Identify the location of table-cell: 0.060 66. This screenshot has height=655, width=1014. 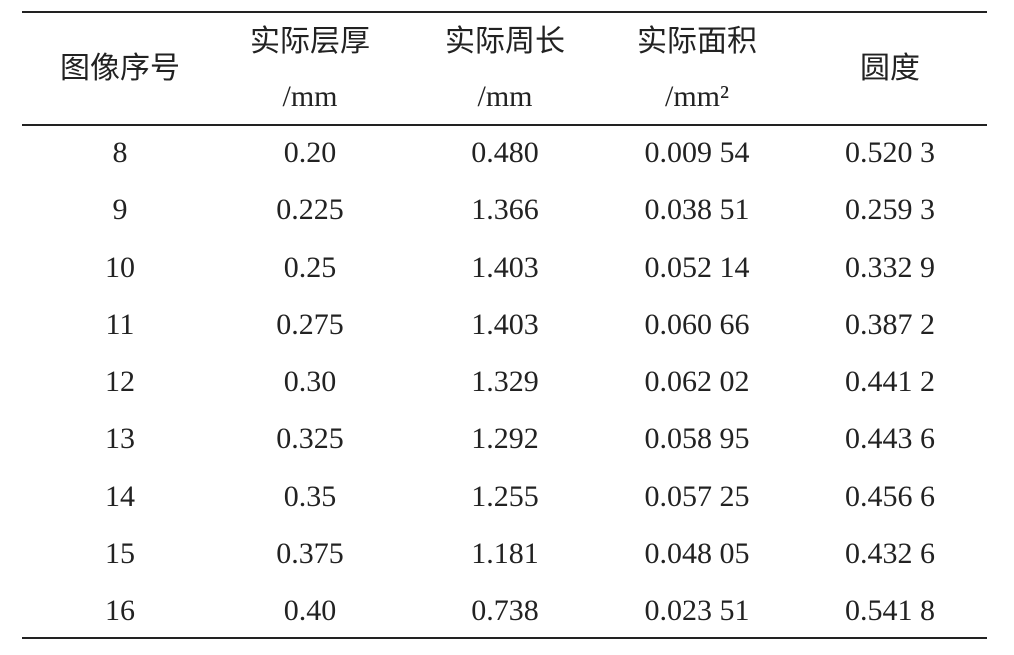
(697, 324).